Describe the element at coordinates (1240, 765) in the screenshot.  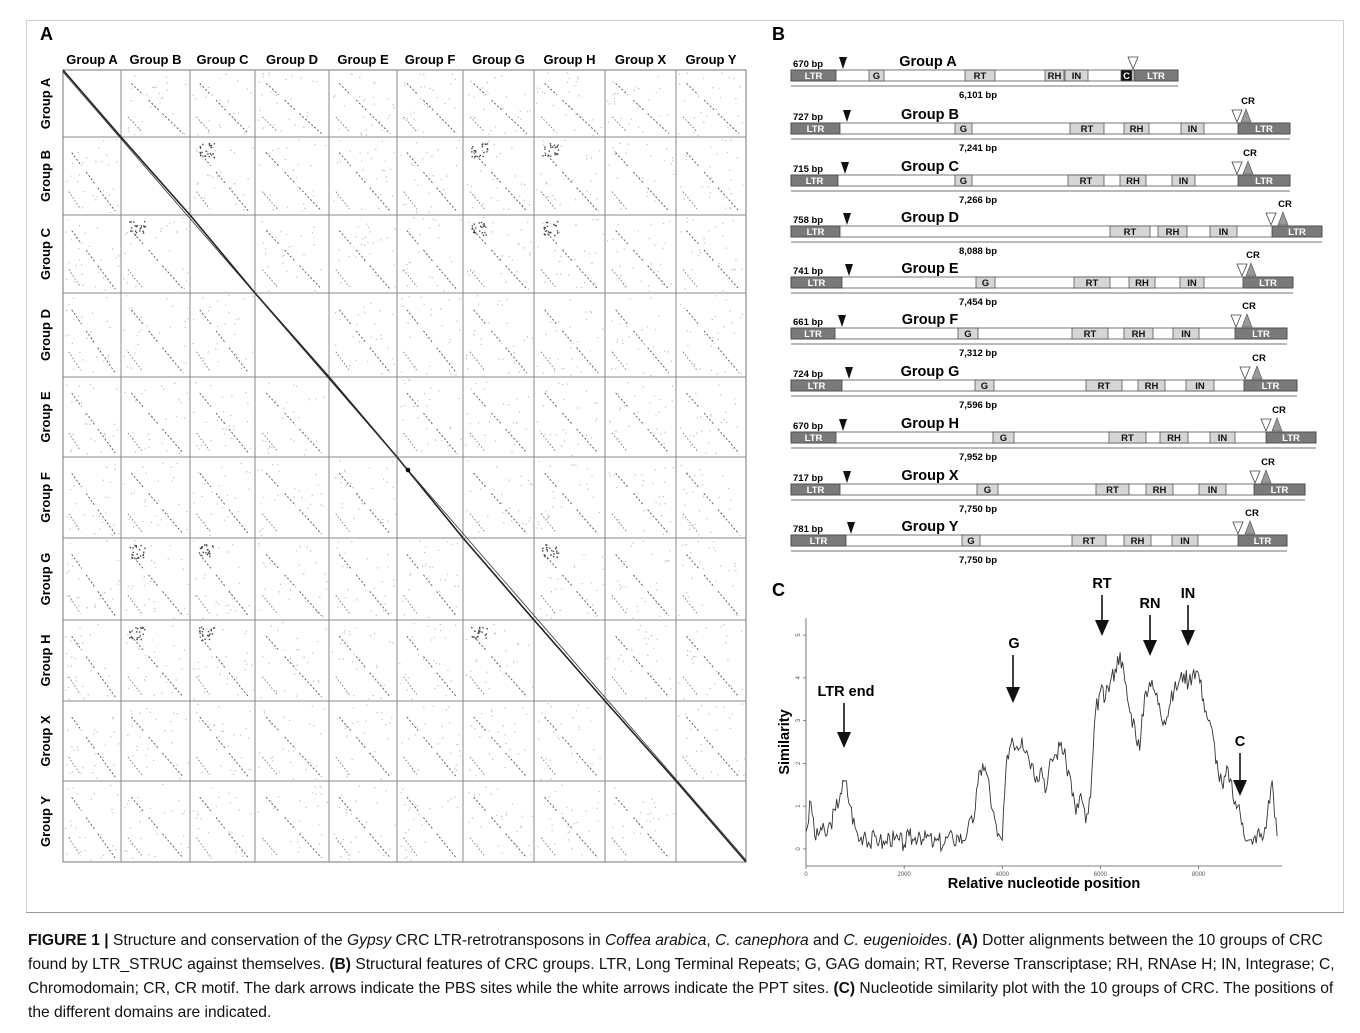
I see `annotation-5: C` at that location.